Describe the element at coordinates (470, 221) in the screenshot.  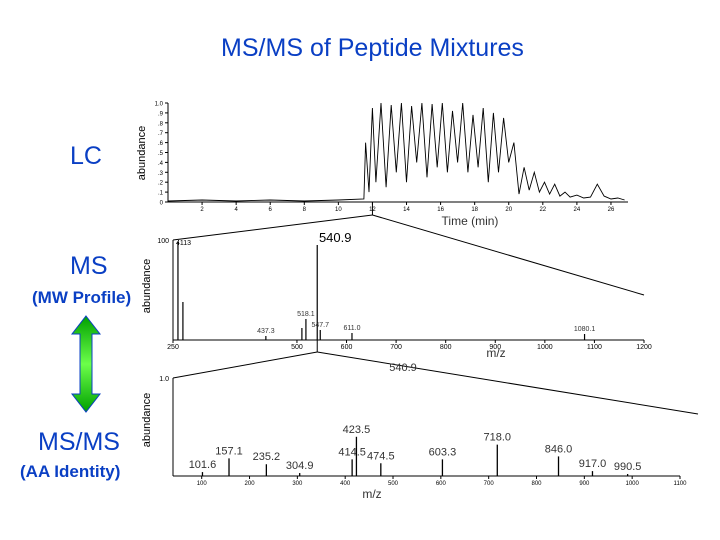
I see `lc-x-axis-label: Time (min)` at that location.